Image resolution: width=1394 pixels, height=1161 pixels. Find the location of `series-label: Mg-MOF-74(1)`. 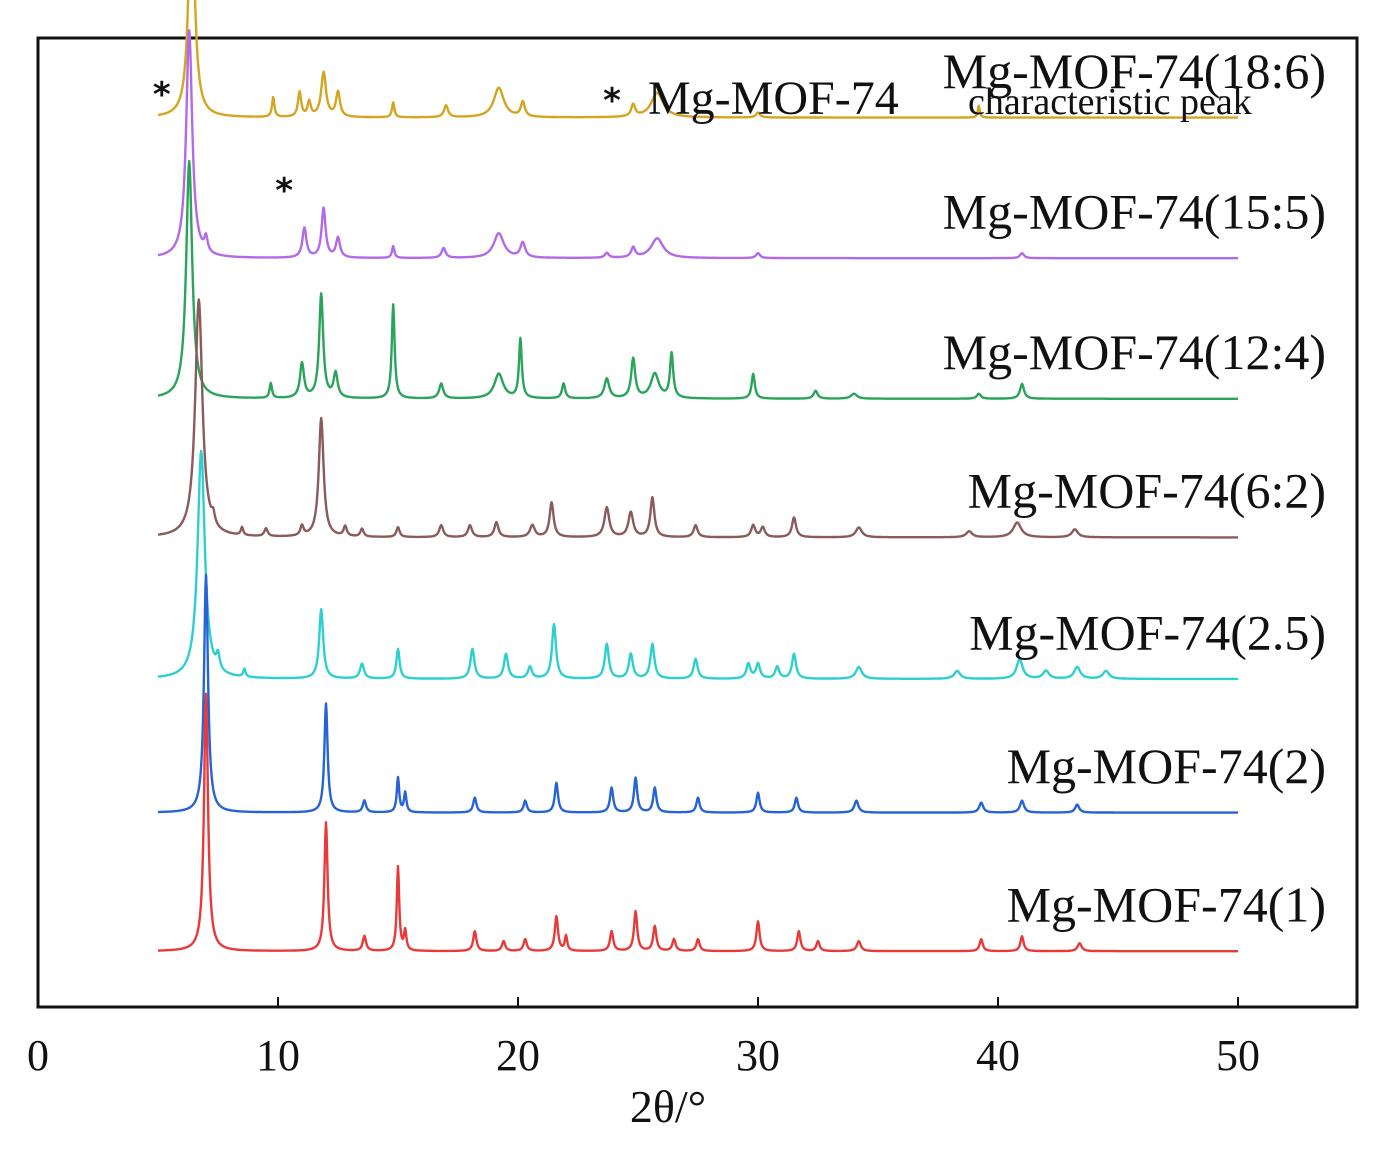

series-label: Mg-MOF-74(1) is located at coordinates (1166, 905).